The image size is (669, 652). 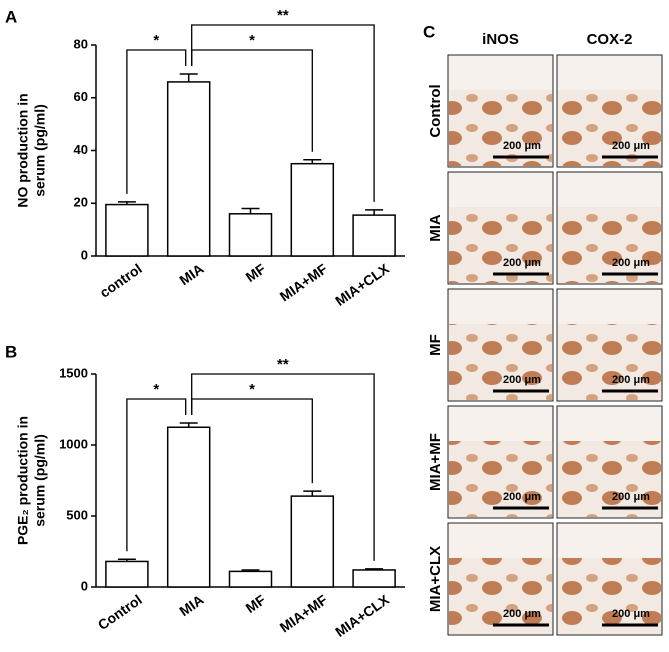 What do you see at coordinates (435, 110) in the screenshot?
I see `row-label: Control` at bounding box center [435, 110].